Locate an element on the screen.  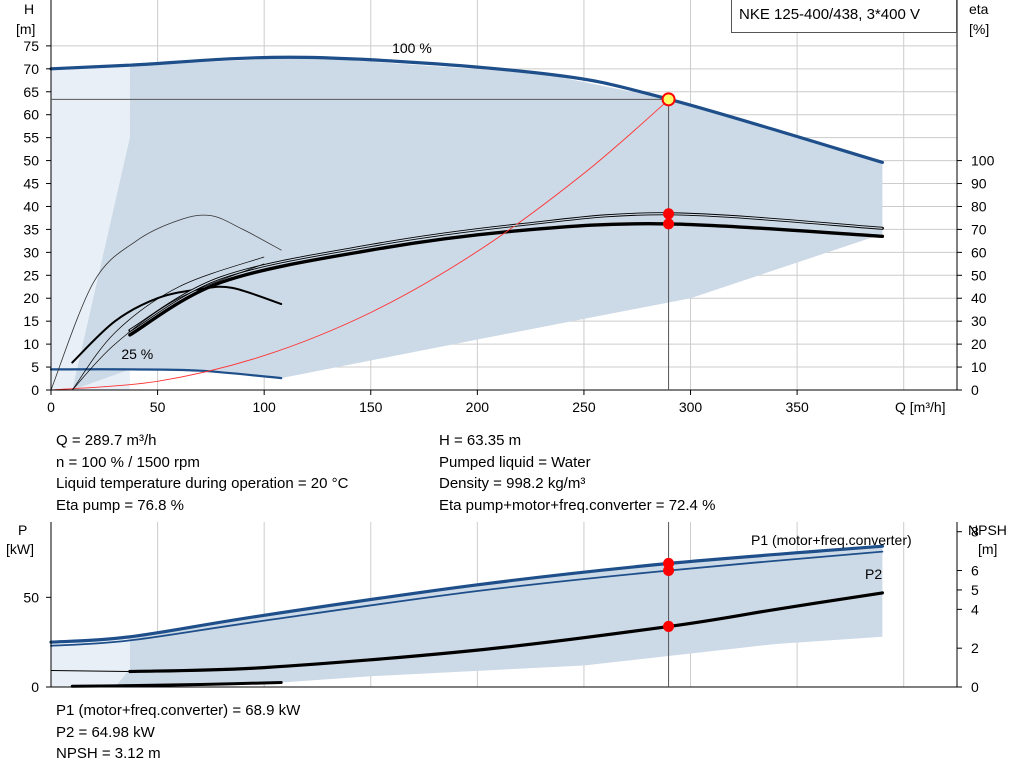
p-tick-label: 50 is located at coordinates (31, 597).